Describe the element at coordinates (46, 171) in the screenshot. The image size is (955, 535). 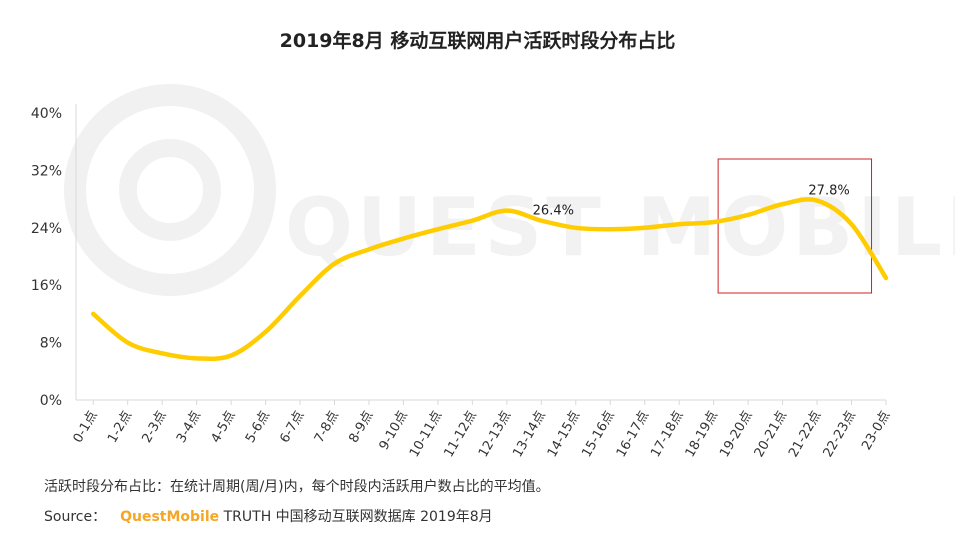
I see `y-tick-label: 32%` at that location.